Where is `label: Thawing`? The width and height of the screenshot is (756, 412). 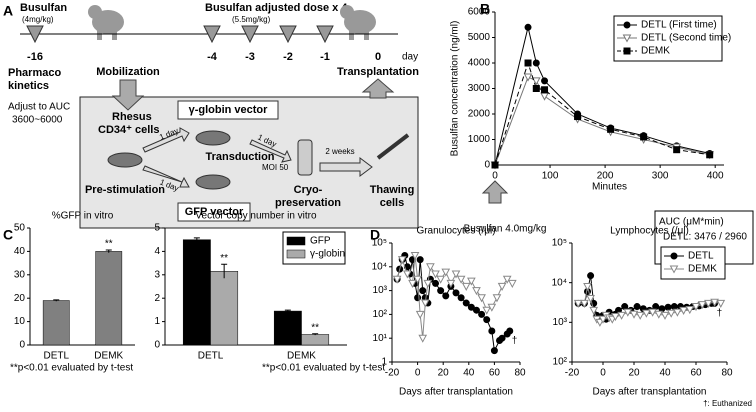
label: Thawing is located at coordinates (392, 190).